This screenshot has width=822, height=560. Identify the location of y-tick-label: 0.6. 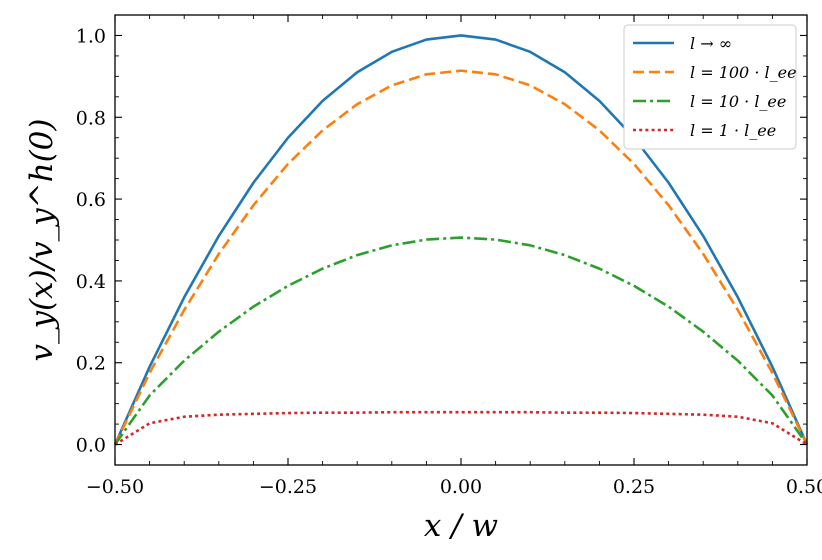
(91, 200).